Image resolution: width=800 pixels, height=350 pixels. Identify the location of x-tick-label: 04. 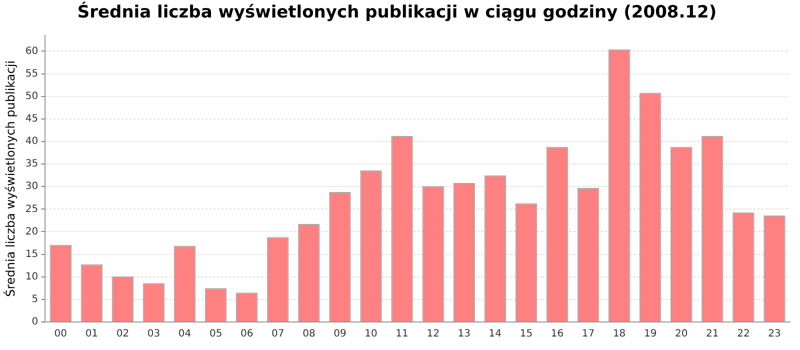
(185, 334).